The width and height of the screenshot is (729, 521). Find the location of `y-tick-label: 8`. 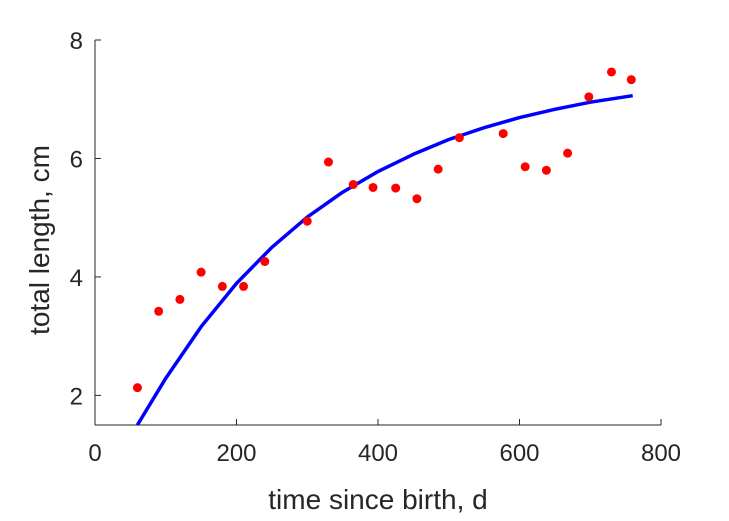

y-tick-label: 8 is located at coordinates (76, 41).